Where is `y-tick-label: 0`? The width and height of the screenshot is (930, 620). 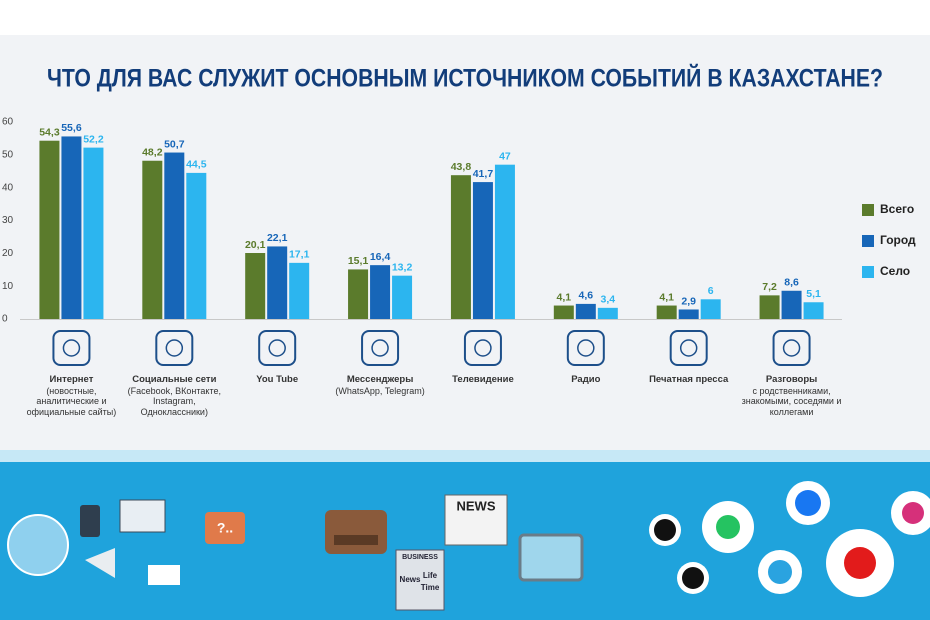
y-tick-label: 0 is located at coordinates (5, 319).